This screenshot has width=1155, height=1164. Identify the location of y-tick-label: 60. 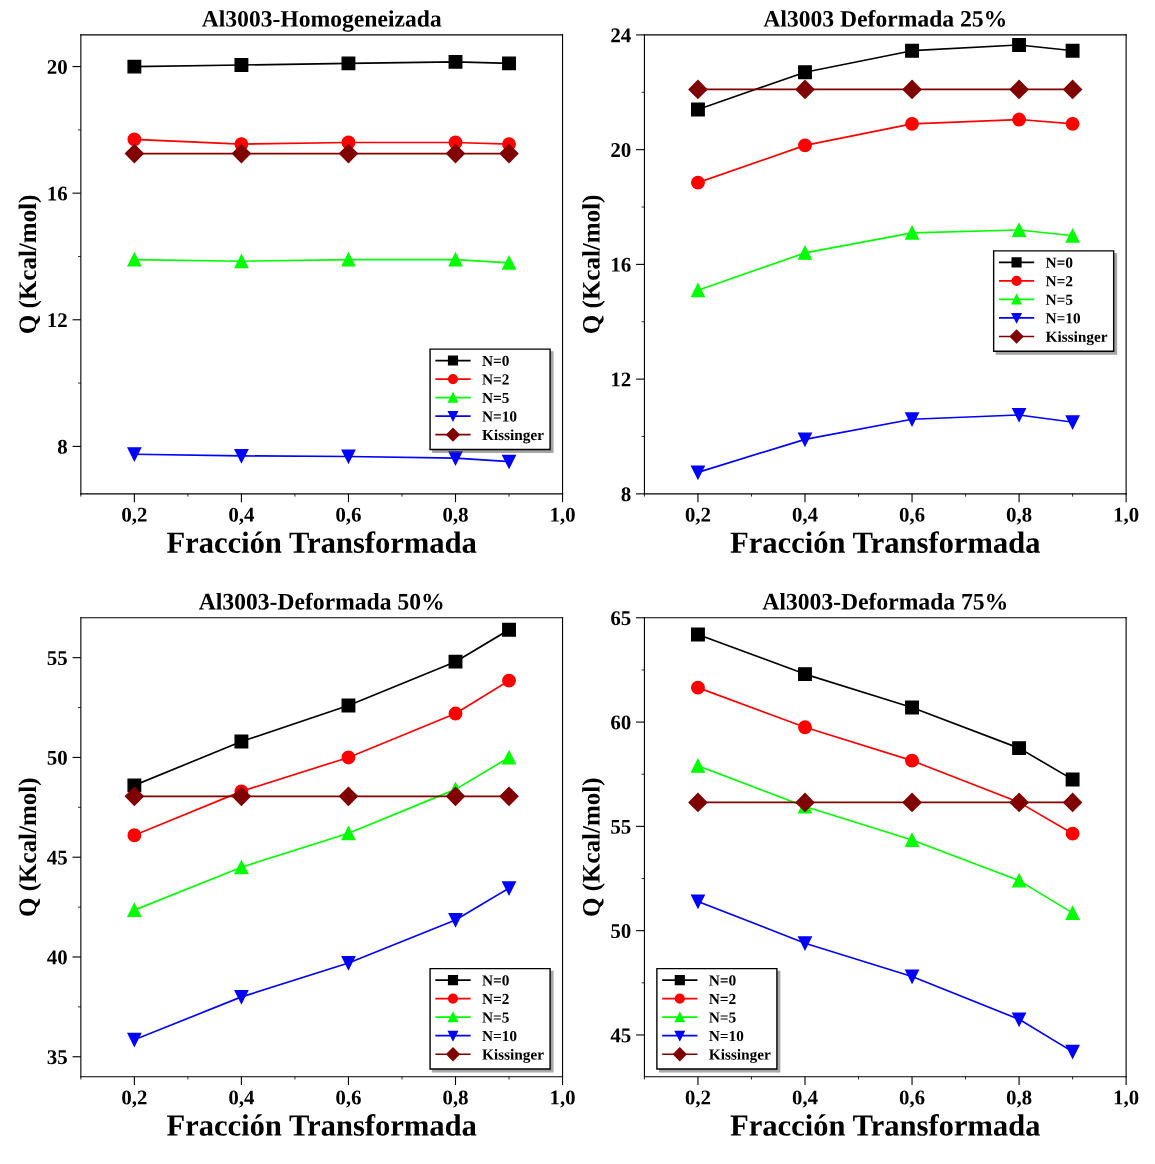
(621, 722).